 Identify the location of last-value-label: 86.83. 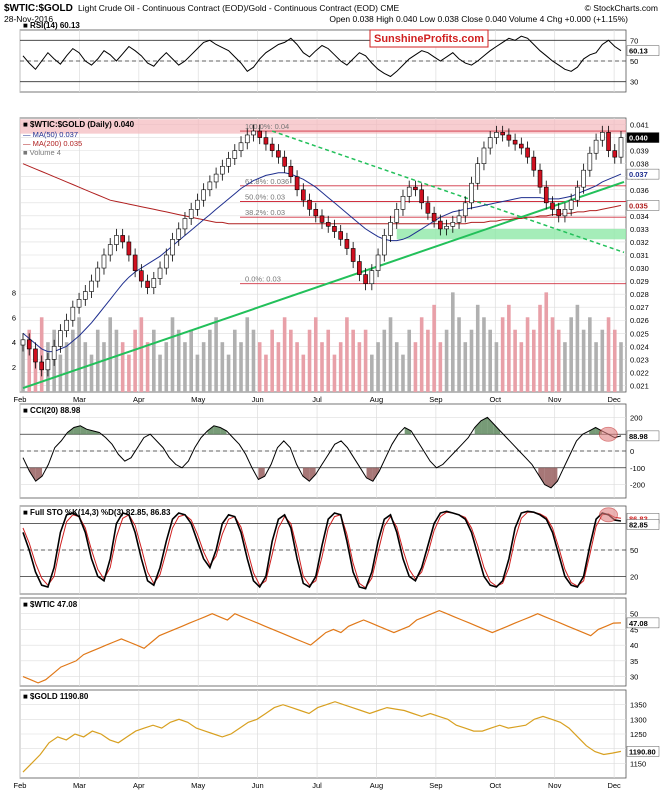
(638, 518).